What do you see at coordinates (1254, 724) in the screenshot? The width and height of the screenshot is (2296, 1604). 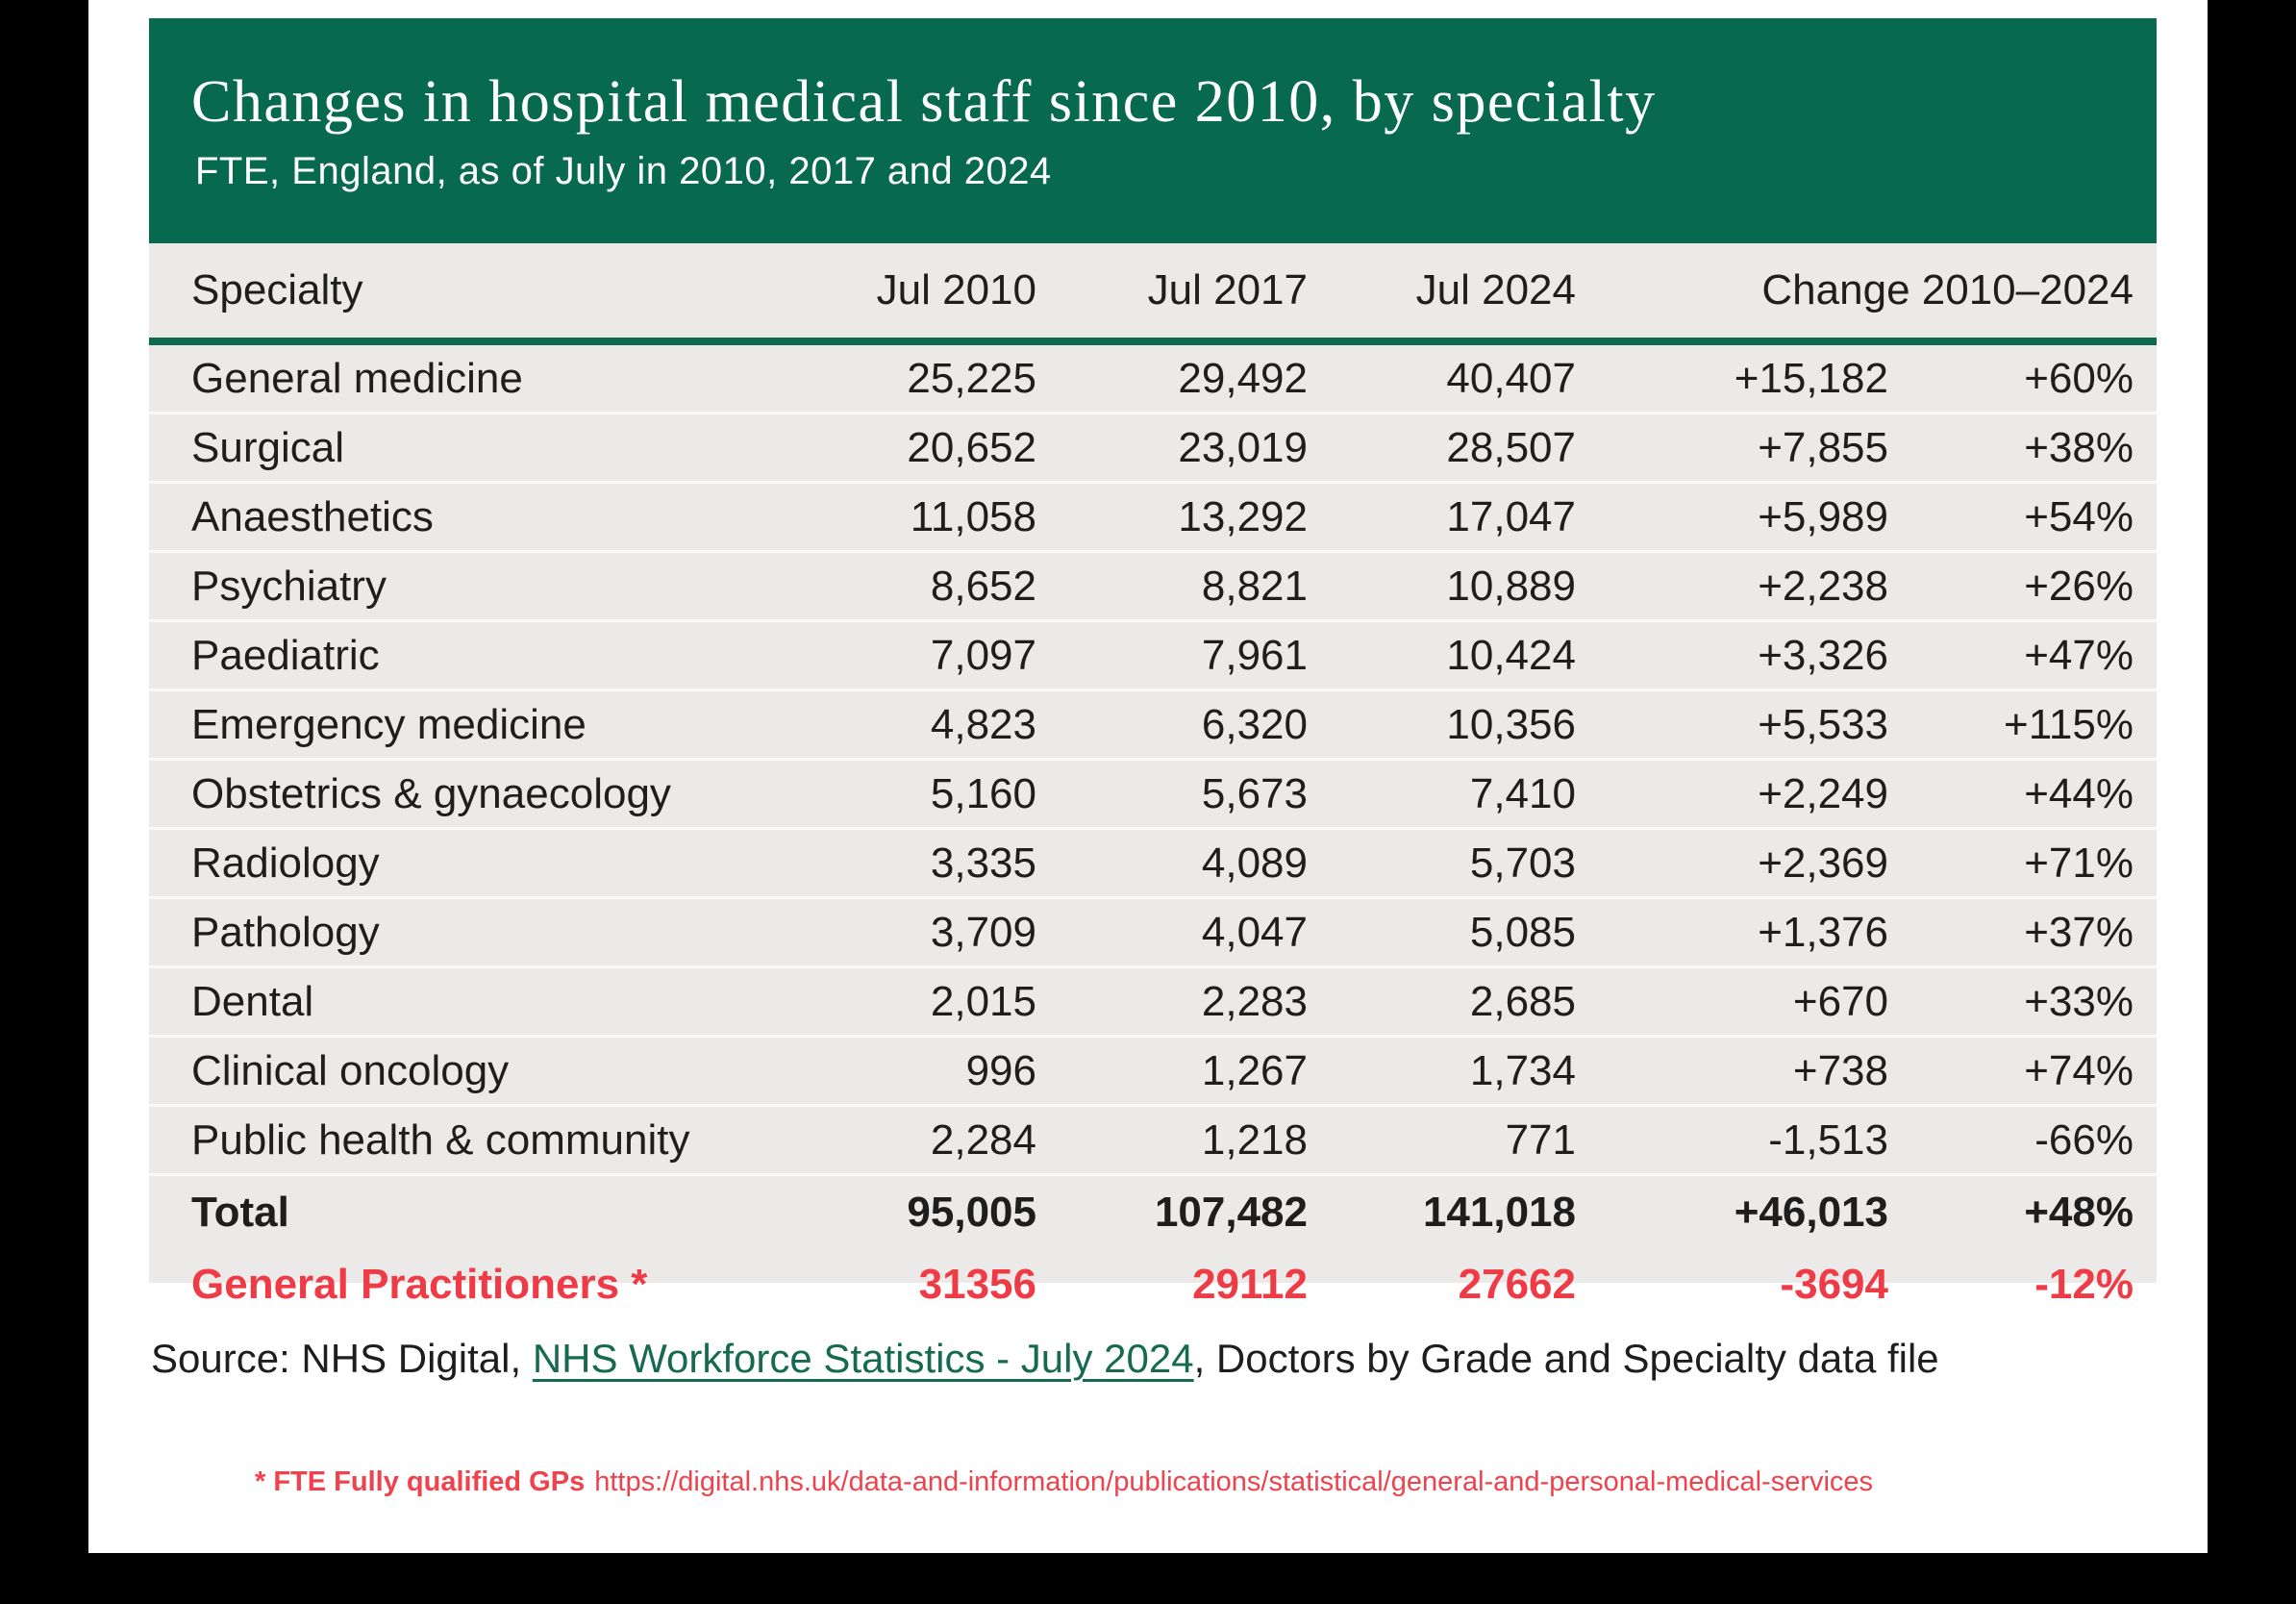 I see `jul2017-cell: 6,320` at bounding box center [1254, 724].